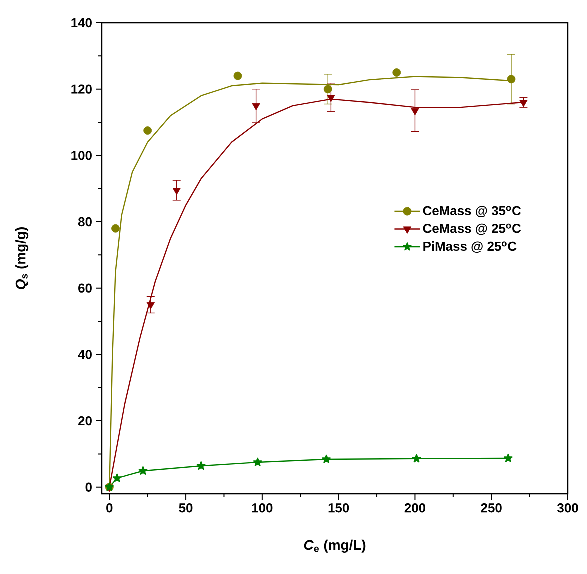  What do you see at coordinates (470, 247) in the screenshot?
I see `legend-label: PiMass @ 25$^{o}$C` at bounding box center [470, 247].